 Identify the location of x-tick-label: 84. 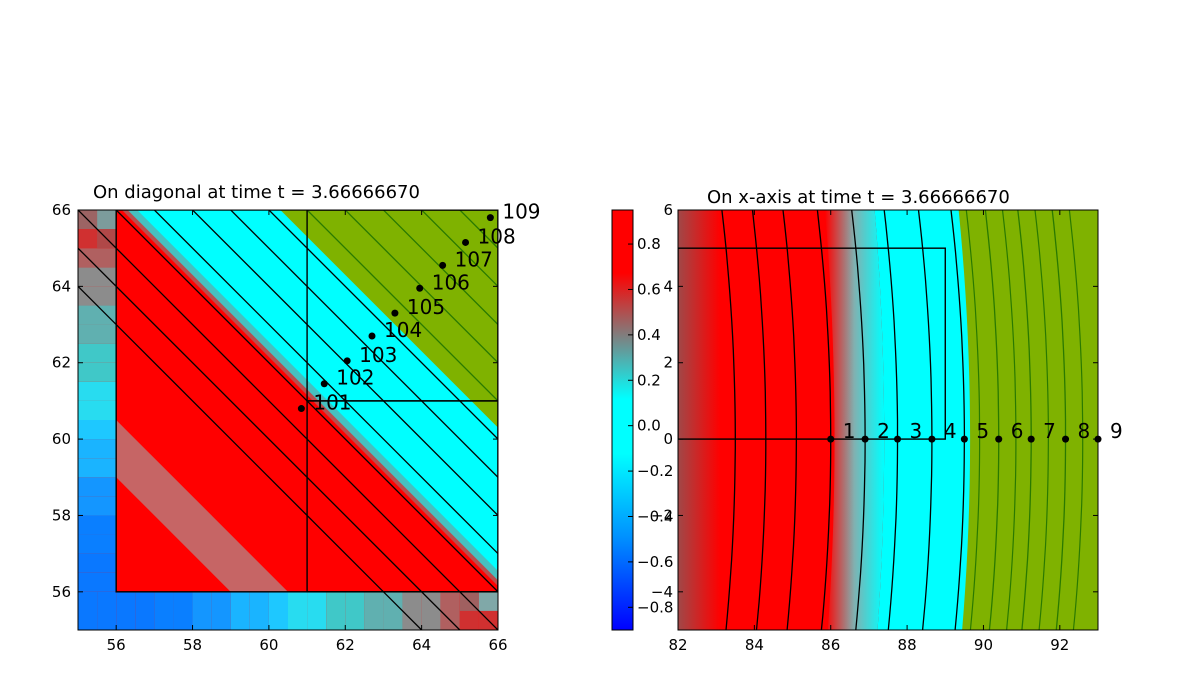
(754, 645).